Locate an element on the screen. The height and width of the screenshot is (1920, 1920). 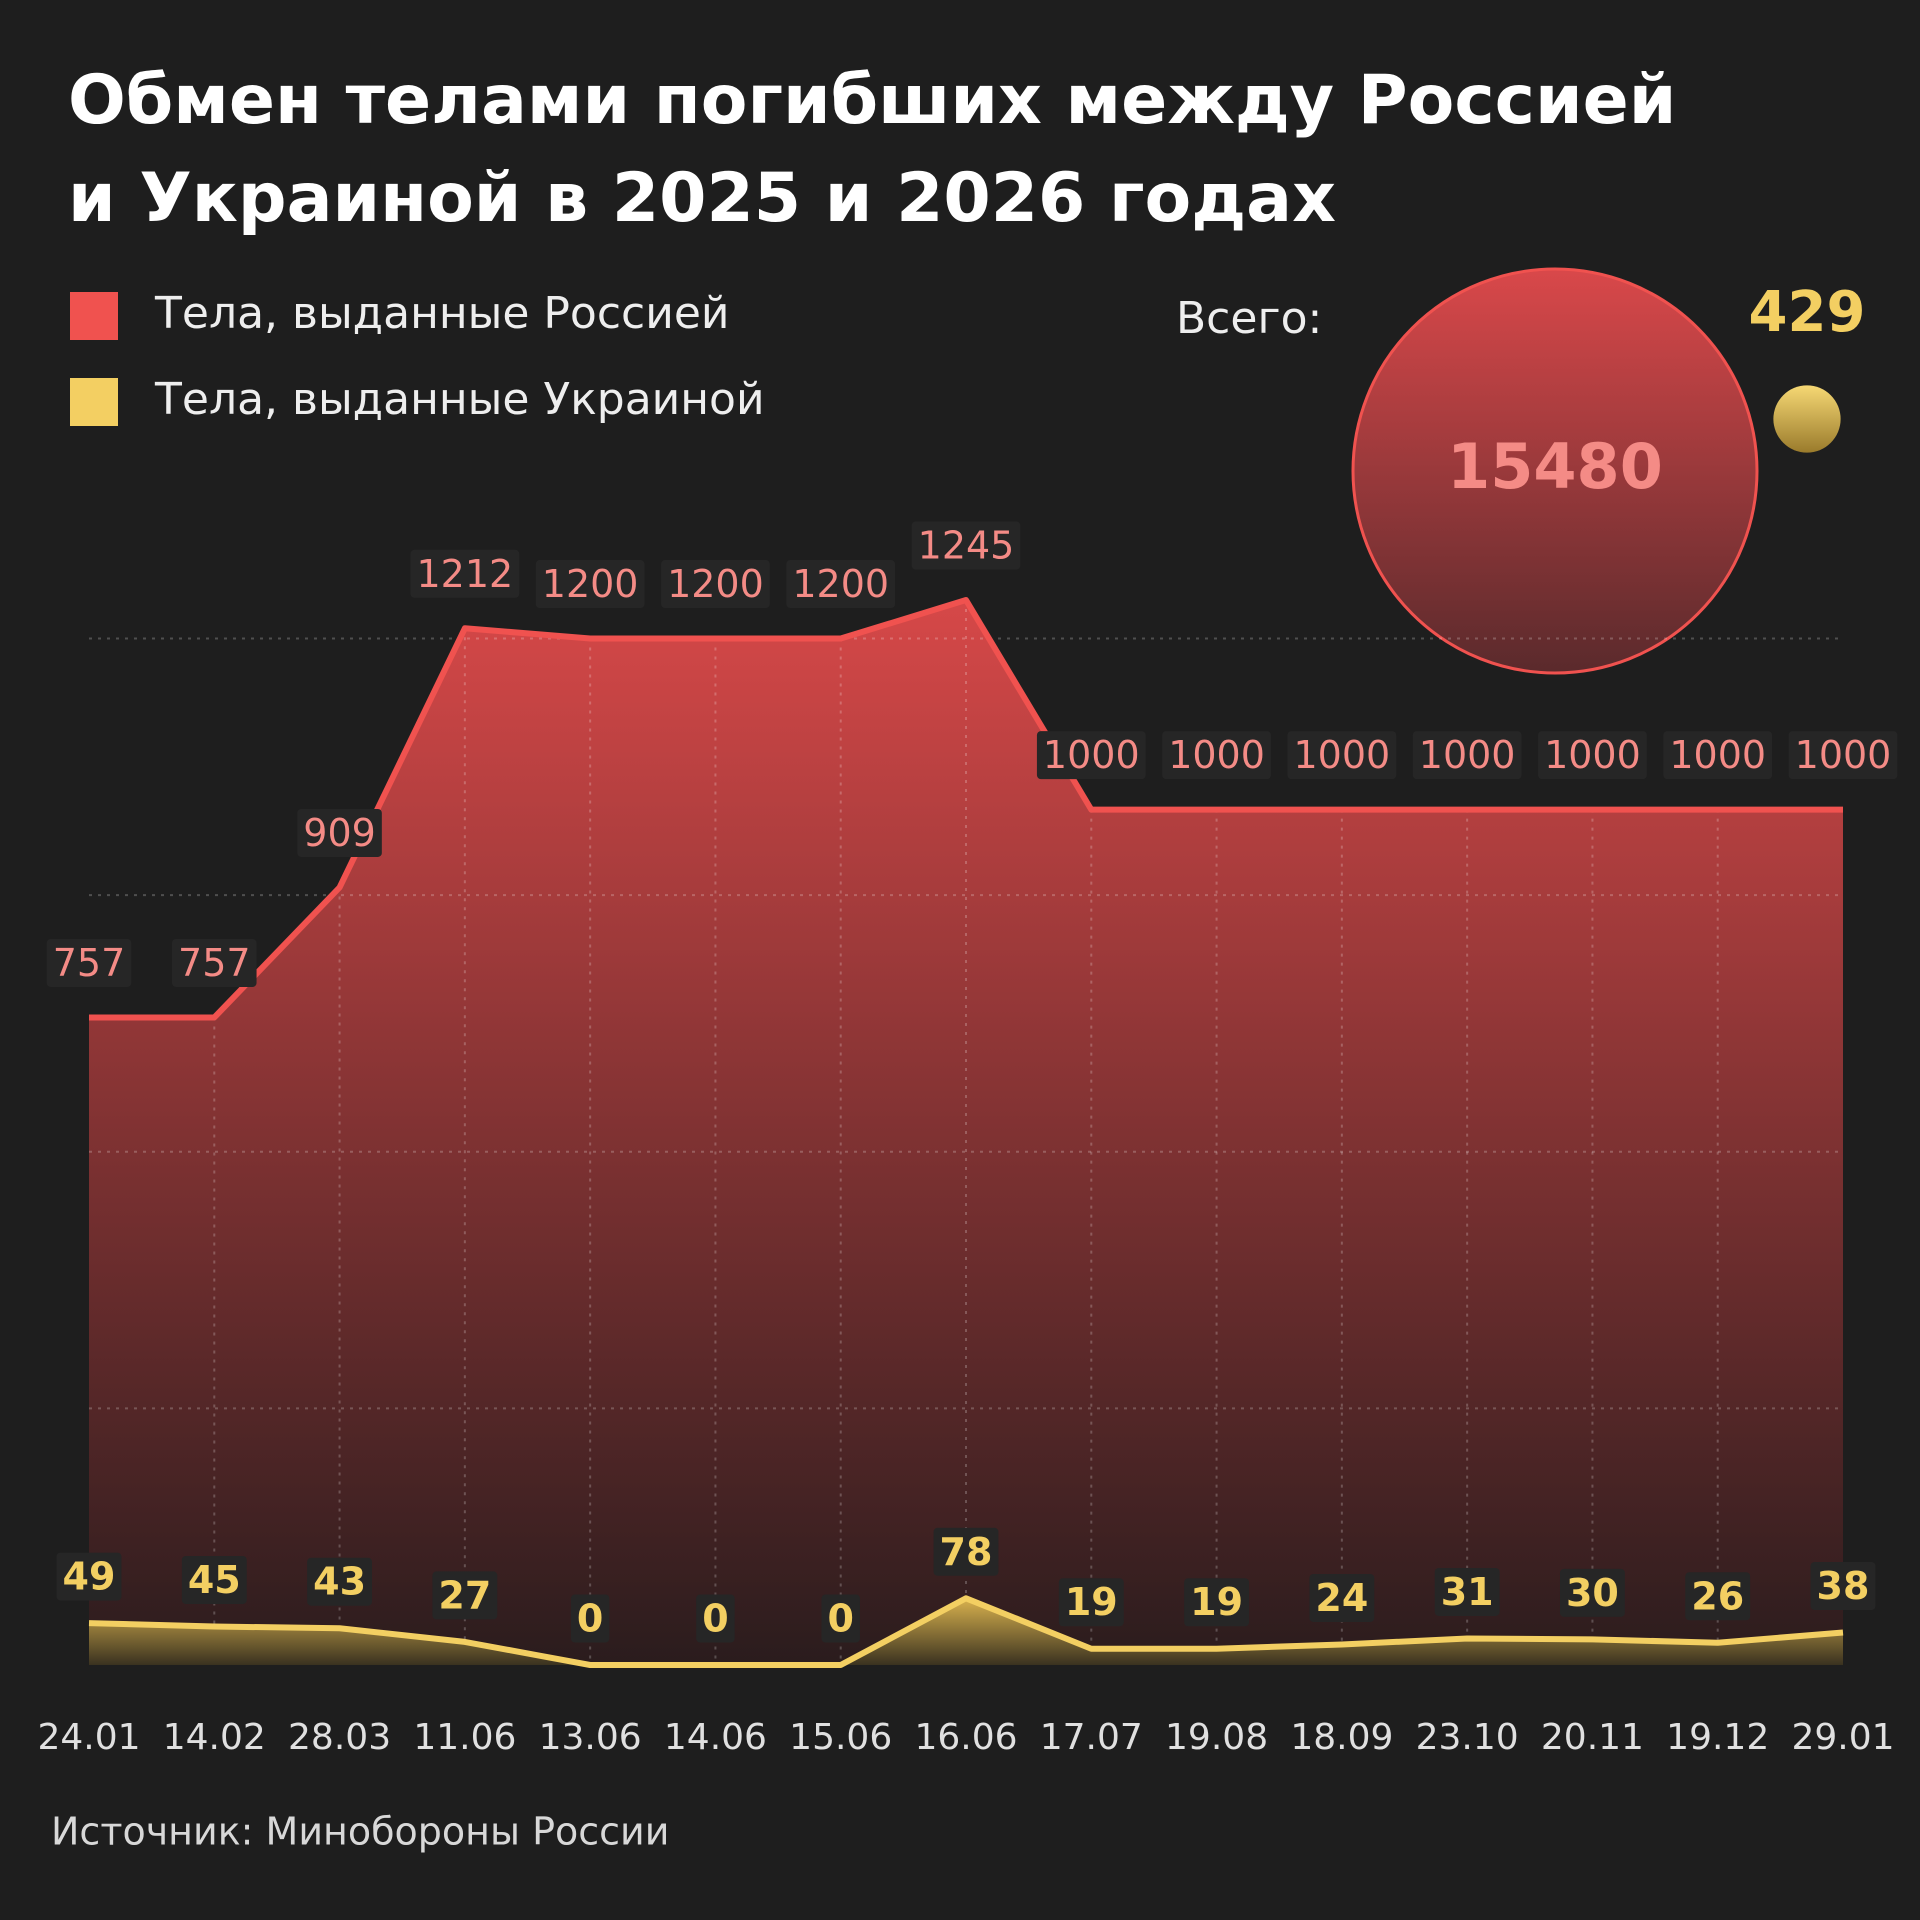
x-tick-label: 16.06 is located at coordinates (965, 1737).